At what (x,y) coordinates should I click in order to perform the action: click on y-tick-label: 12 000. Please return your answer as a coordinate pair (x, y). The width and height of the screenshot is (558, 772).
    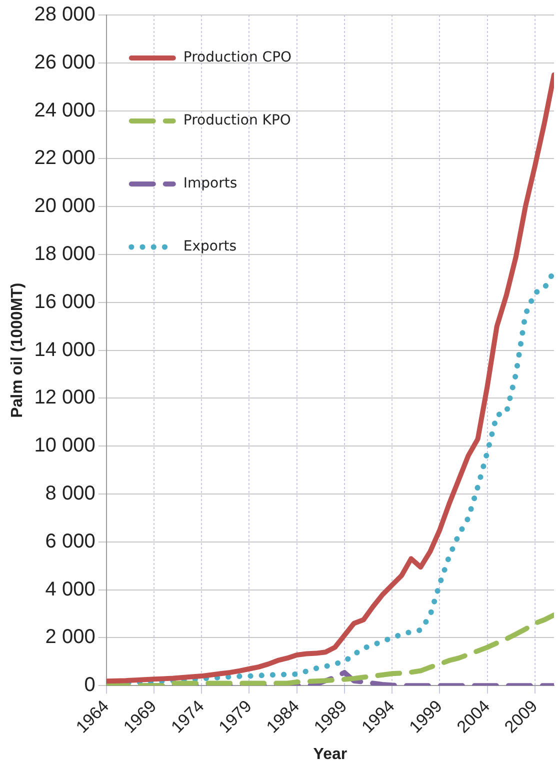
    Looking at the image, I should click on (65, 397).